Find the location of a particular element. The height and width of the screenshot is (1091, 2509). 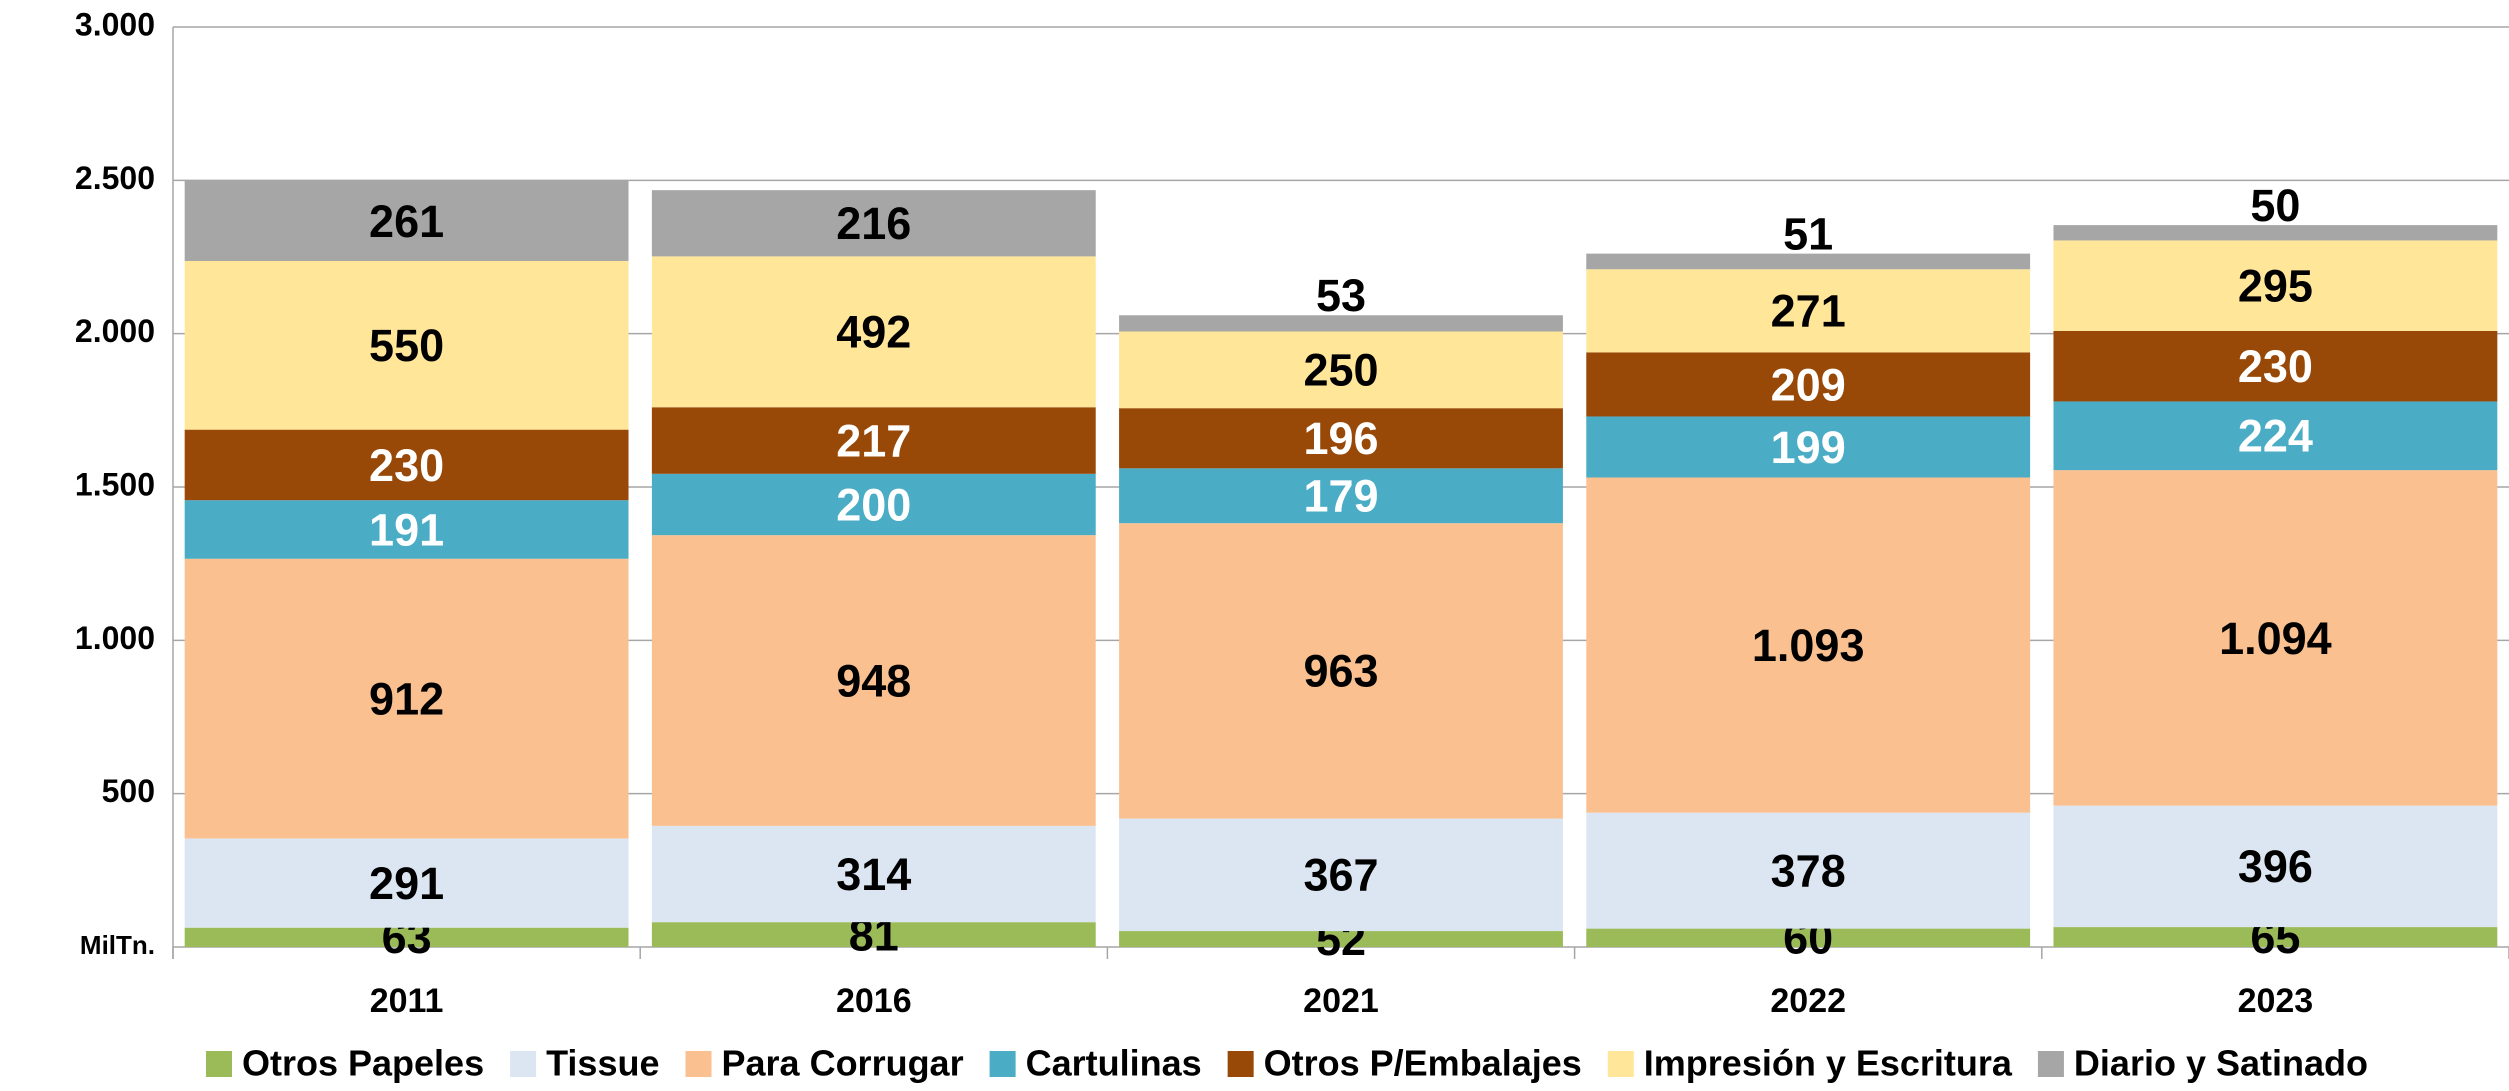

data-label: 261 is located at coordinates (406, 221).